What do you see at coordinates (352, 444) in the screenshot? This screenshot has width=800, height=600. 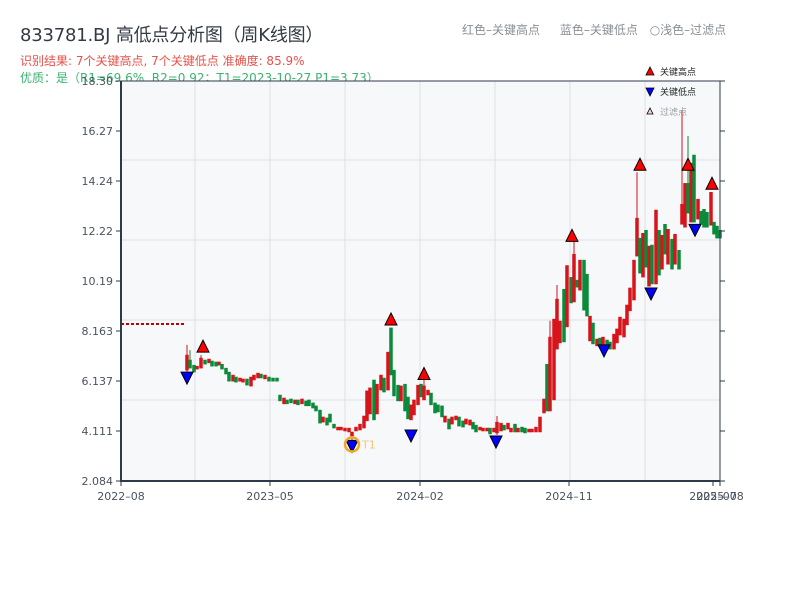 I see `t1-circle-icon` at bounding box center [352, 444].